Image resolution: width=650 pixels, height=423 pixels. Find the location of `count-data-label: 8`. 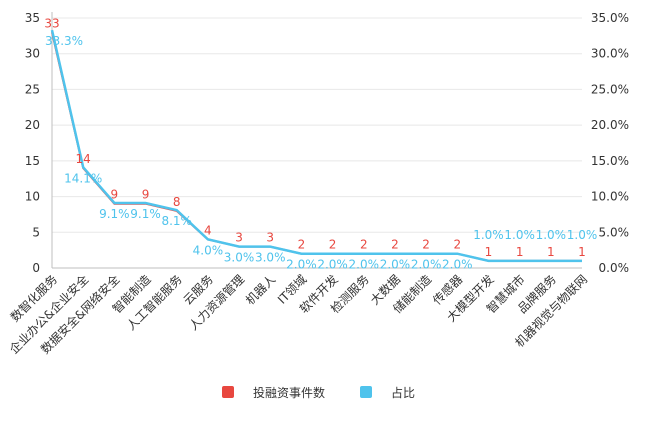

count-data-label: 8 is located at coordinates (177, 202).